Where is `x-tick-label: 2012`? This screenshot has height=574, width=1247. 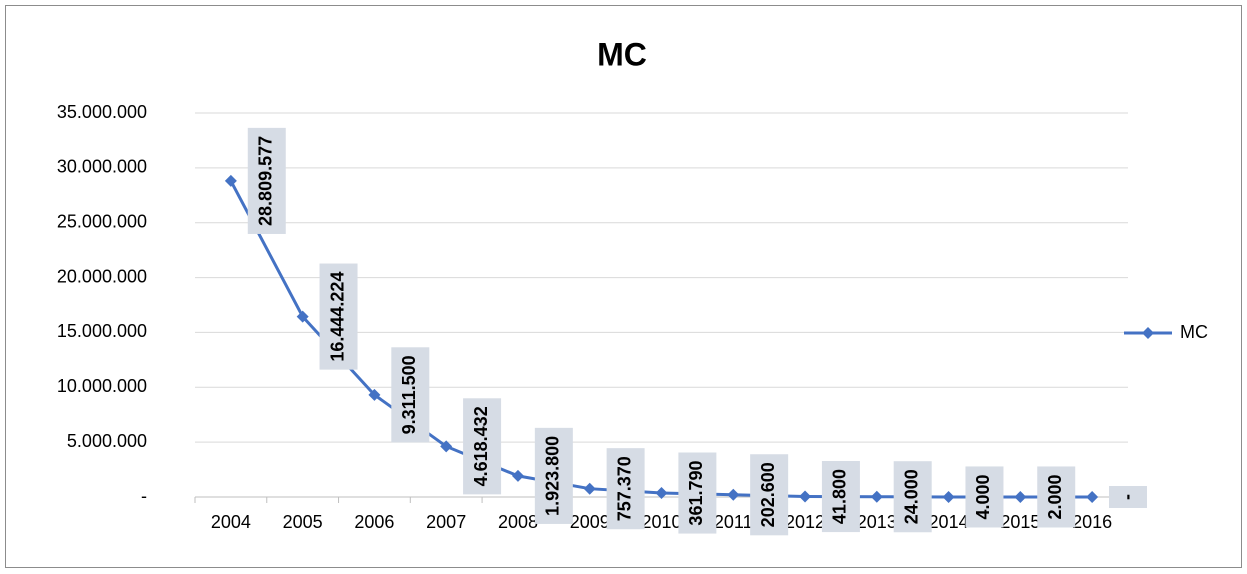 x-tick-label: 2012 is located at coordinates (805, 522).